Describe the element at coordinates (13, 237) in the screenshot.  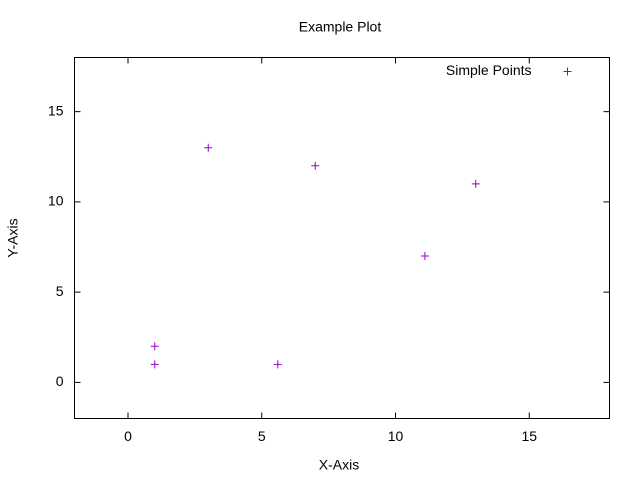
I see `y-axis-label: Y-Axis` at that location.